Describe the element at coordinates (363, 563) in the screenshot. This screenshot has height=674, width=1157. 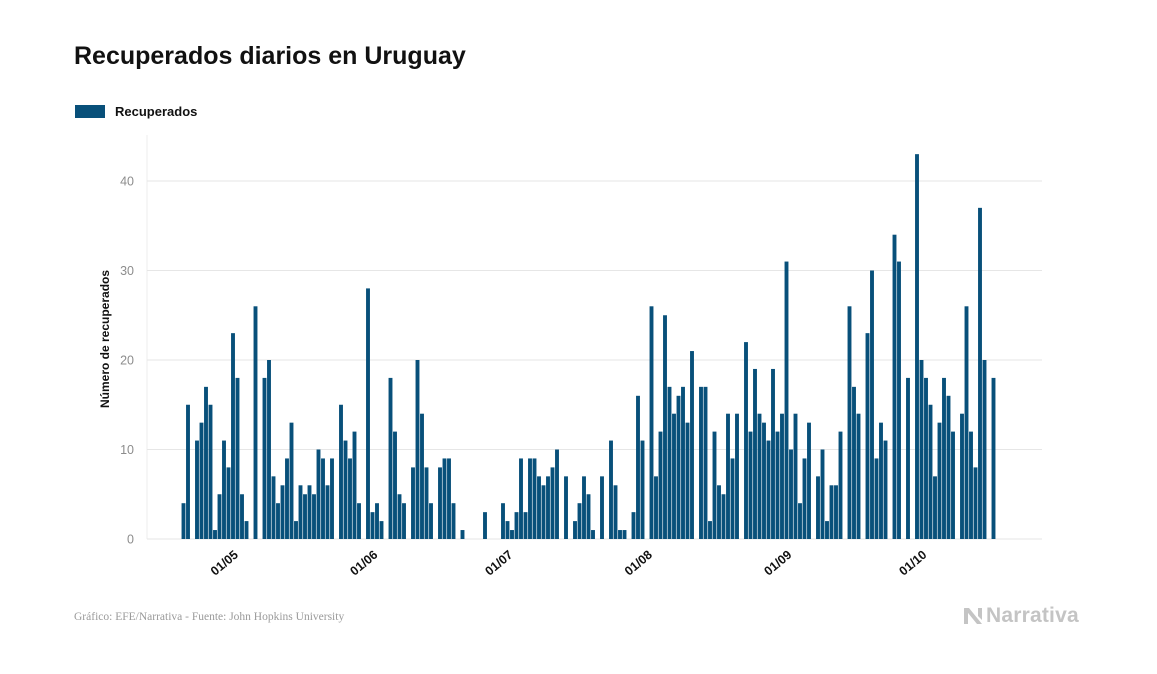
I see `x-tick-label: 01/06` at that location.